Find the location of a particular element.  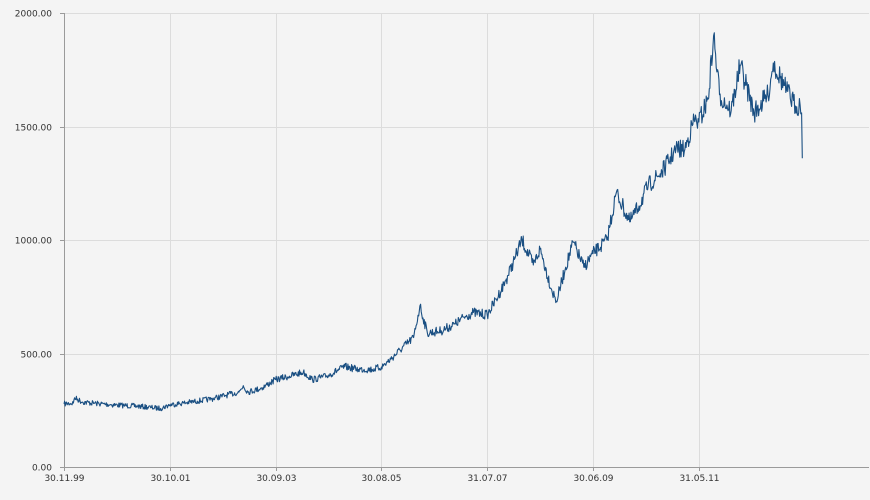

x-tick-label: 31.07.07 is located at coordinates (487, 479).